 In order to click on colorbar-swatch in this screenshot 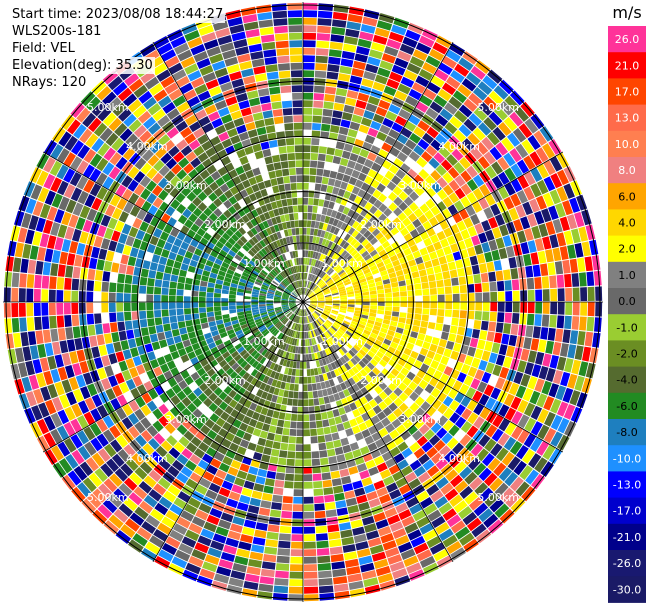, I will do `click(627, 354)`.